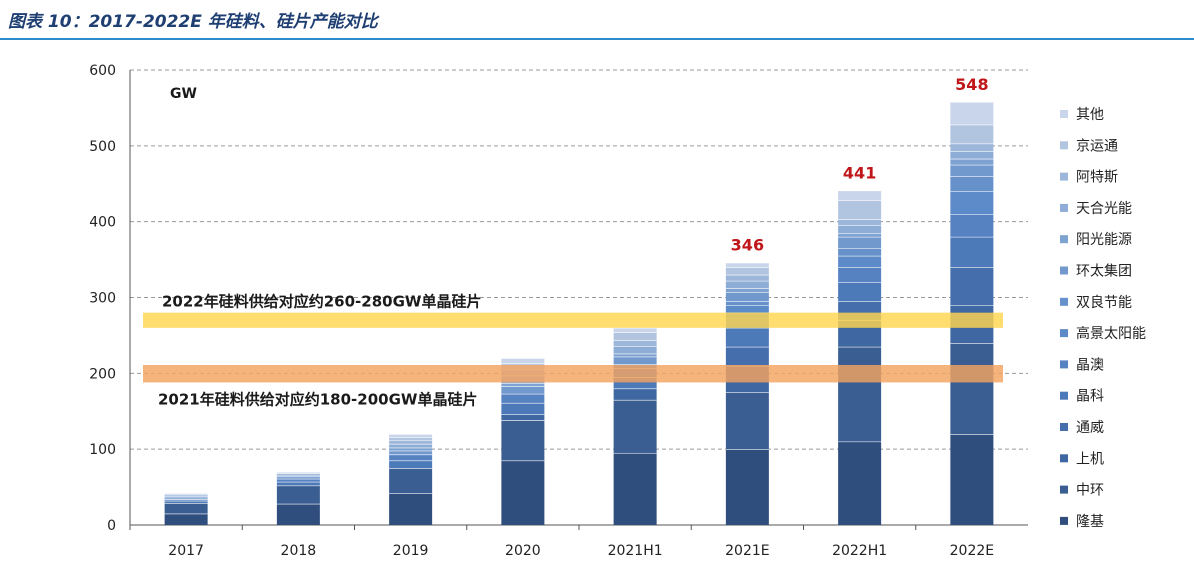 This screenshot has width=1194, height=578. Describe the element at coordinates (102, 450) in the screenshot. I see `y-tick-label: 100` at that location.